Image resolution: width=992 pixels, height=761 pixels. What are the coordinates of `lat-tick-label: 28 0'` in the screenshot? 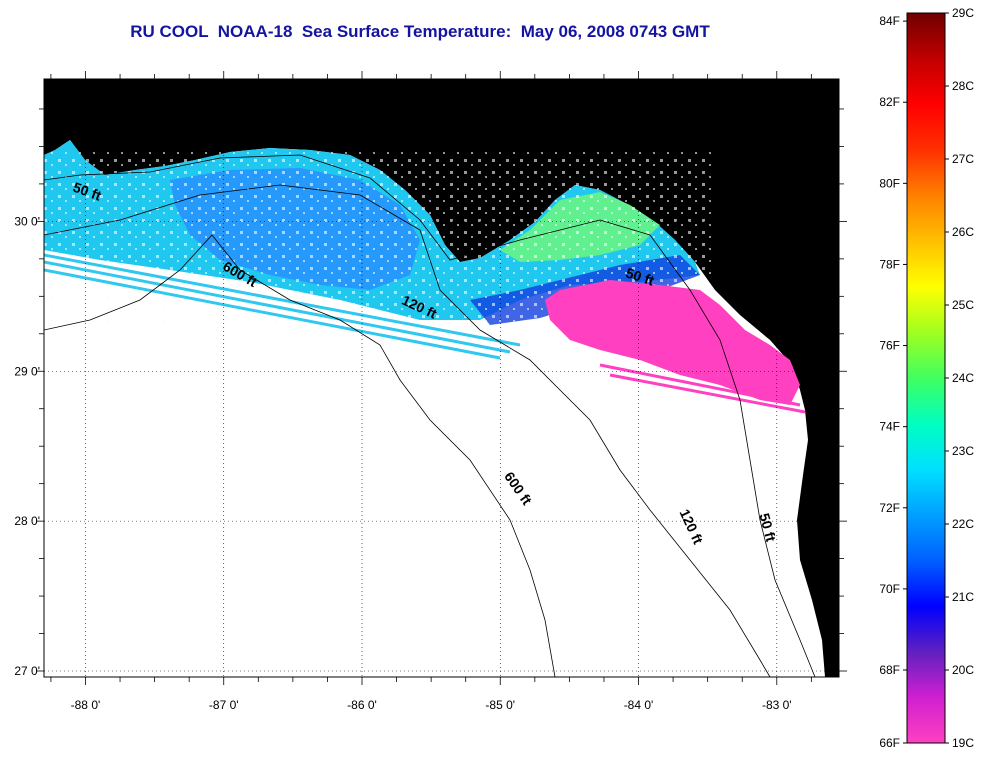 It's located at (27, 521).